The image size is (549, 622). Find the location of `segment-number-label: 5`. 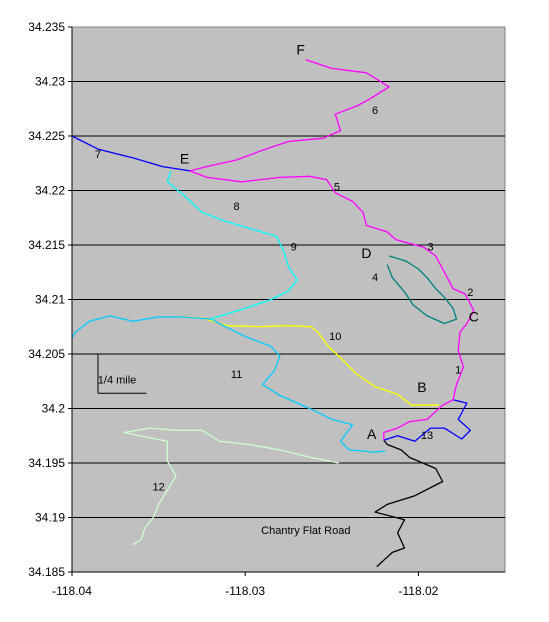

segment-number-label: 5 is located at coordinates (337, 188).